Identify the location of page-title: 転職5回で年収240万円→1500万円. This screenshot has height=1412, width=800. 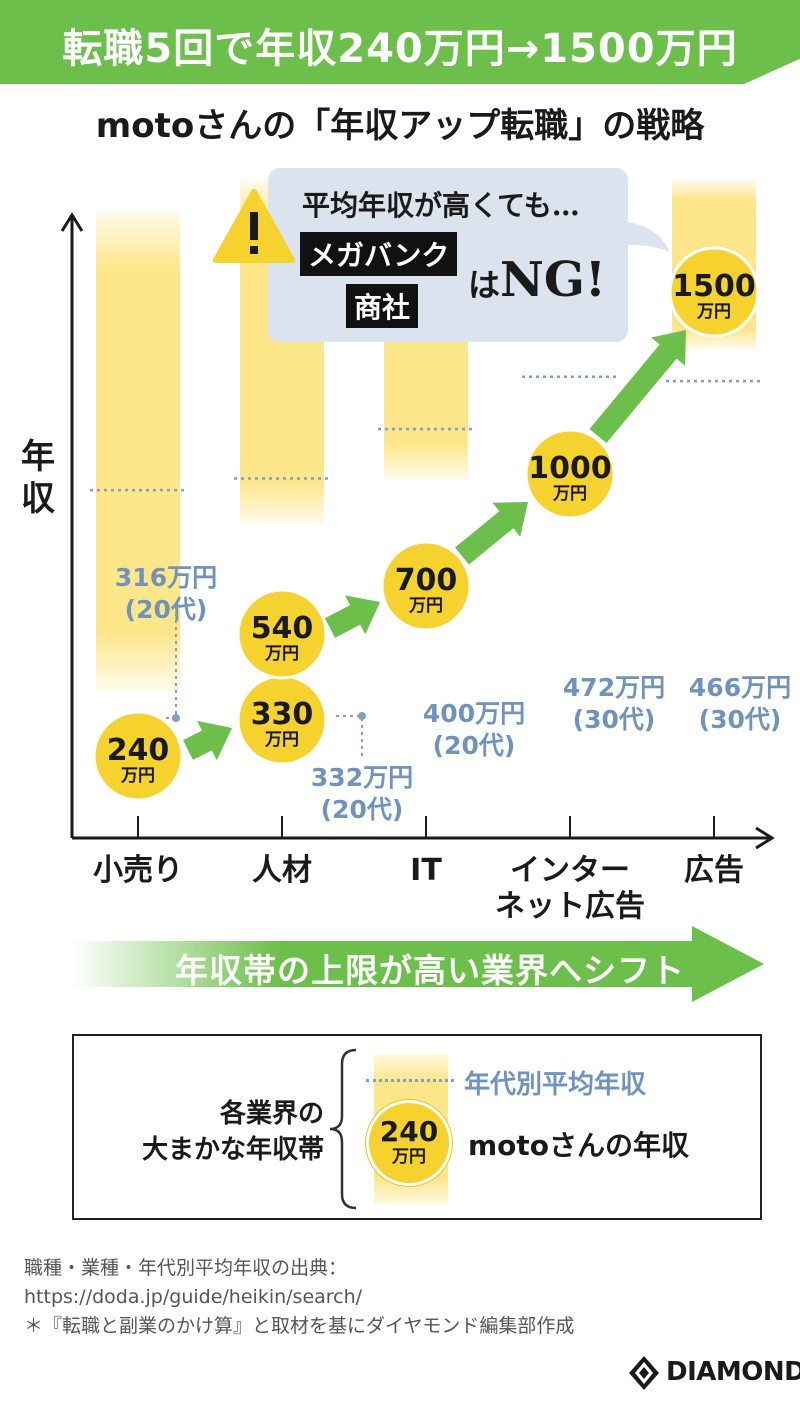
(400, 49).